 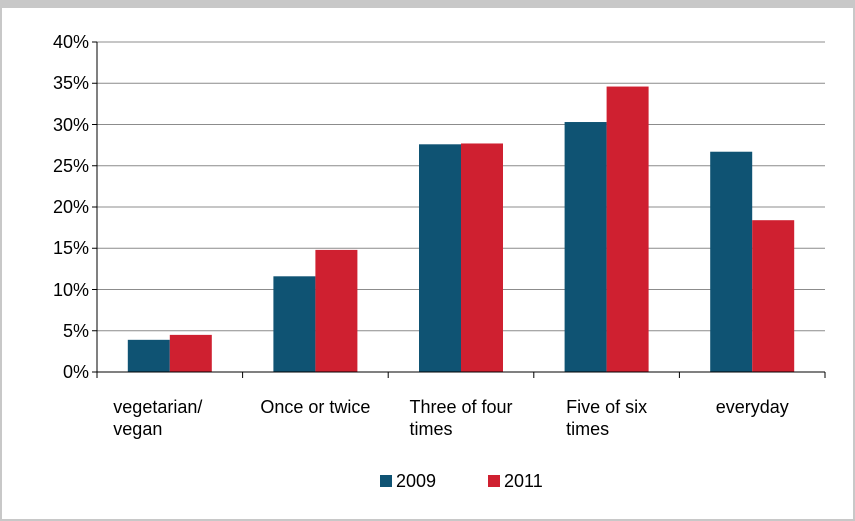 I want to click on y-tick-label: 5%, so click(x=75, y=330).